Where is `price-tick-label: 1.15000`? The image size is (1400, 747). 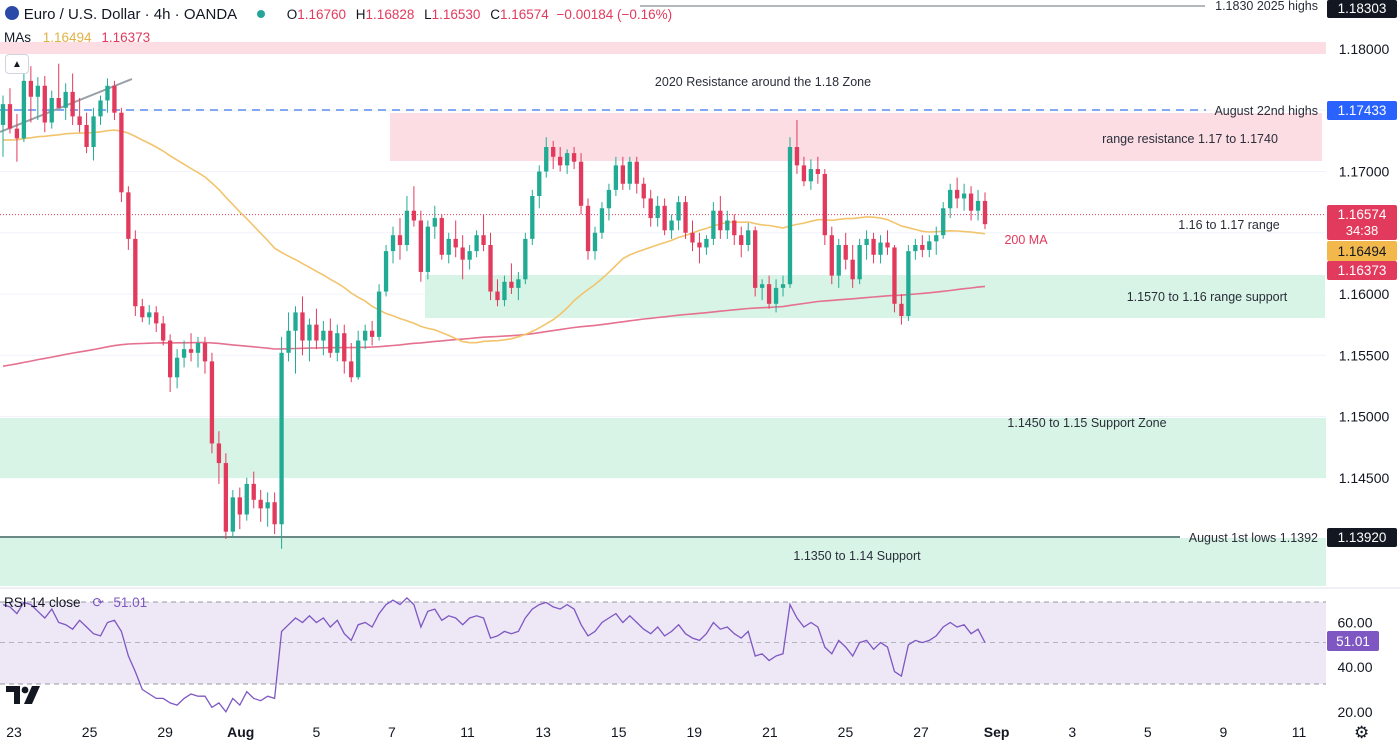
price-tick-label: 1.15000 is located at coordinates (1364, 417).